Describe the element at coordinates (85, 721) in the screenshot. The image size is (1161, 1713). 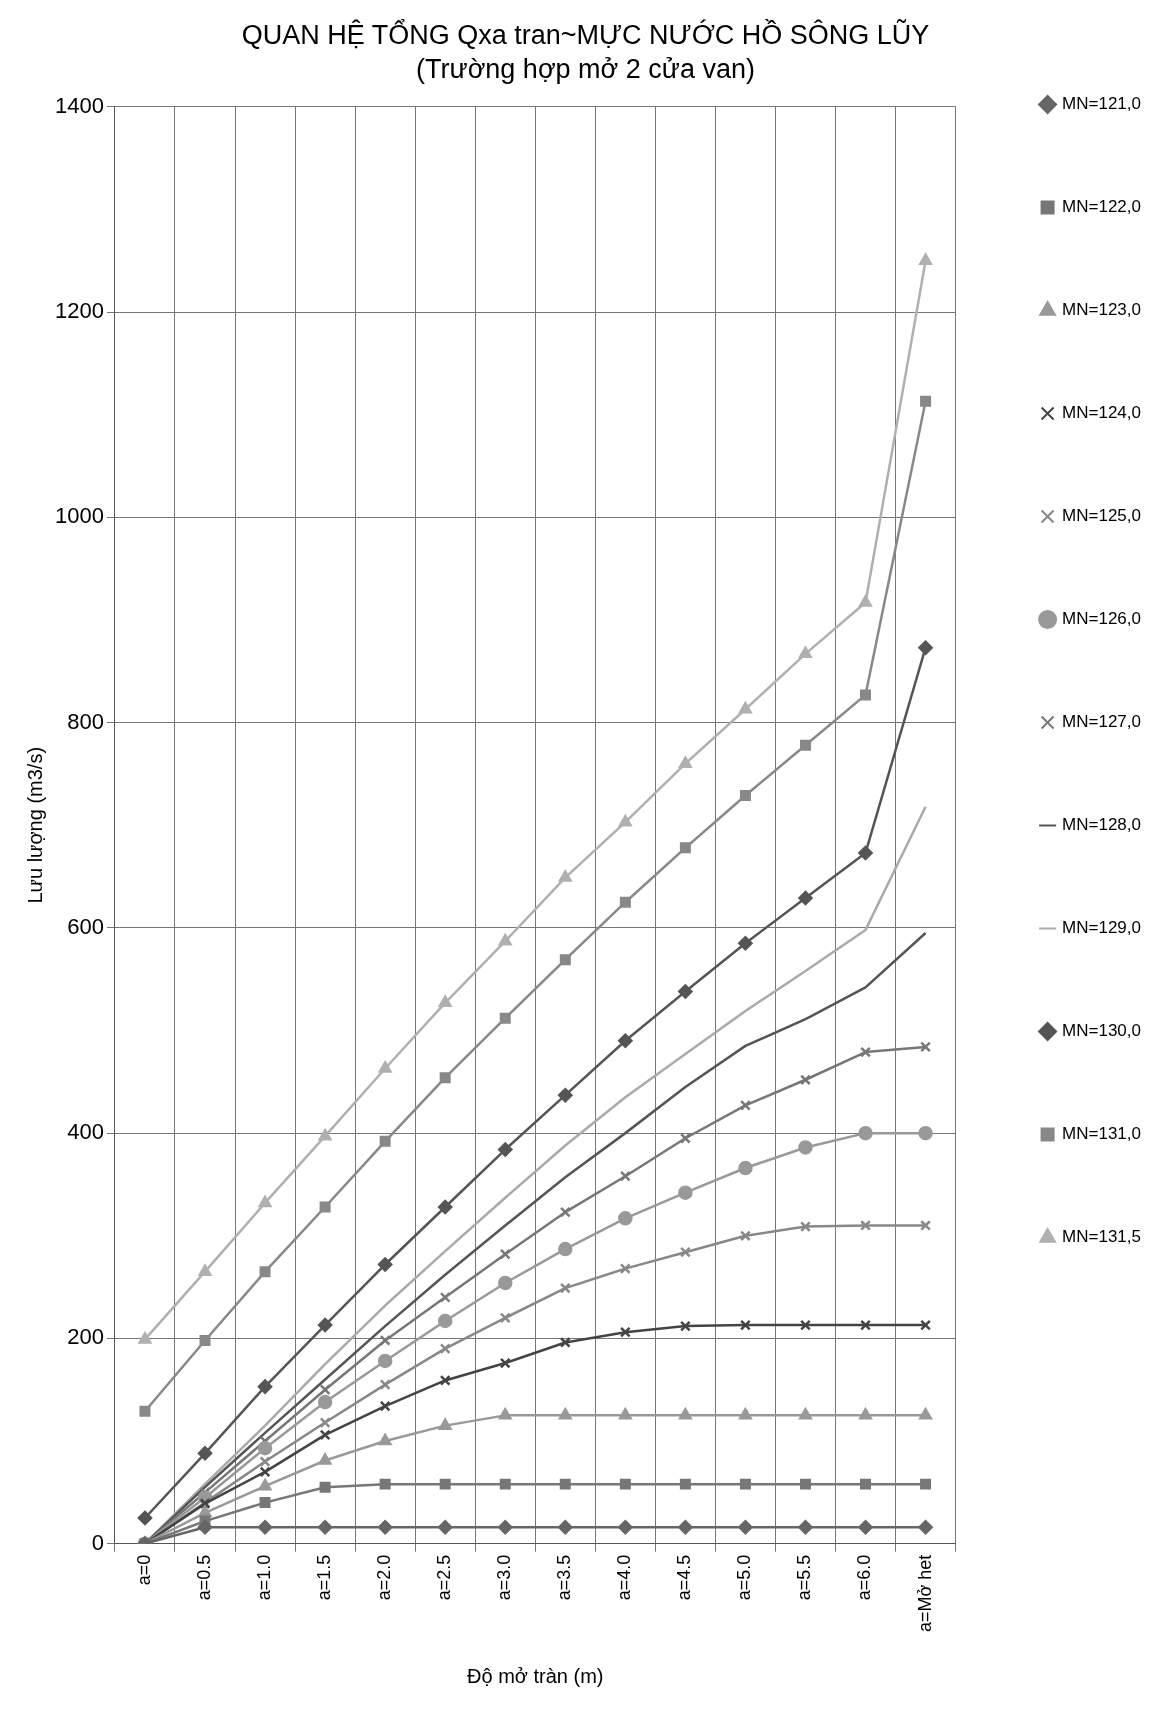
I see `y-tick-label: 800` at that location.